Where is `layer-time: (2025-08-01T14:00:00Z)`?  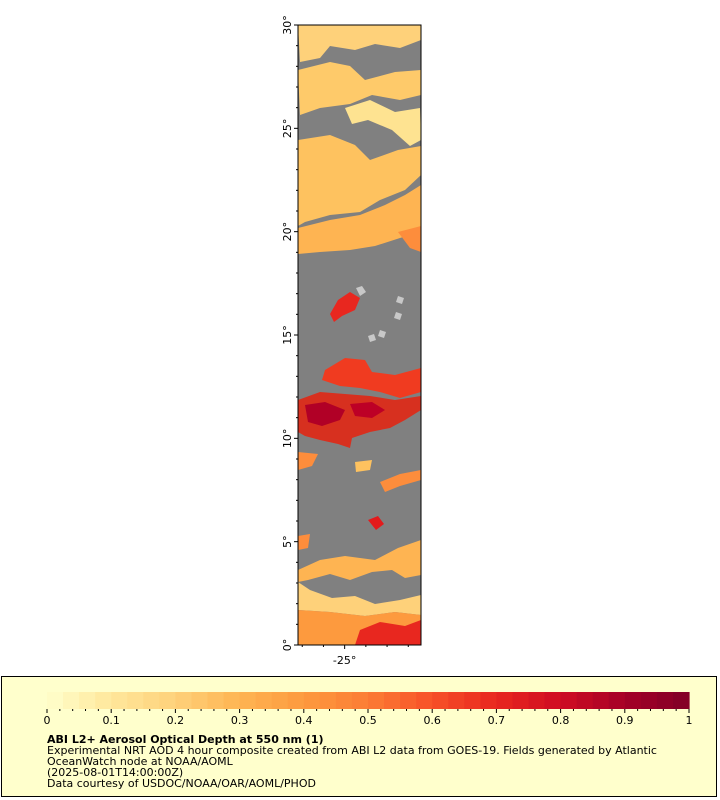 layer-time: (2025-08-01T14:00:00Z) is located at coordinates (115, 772).